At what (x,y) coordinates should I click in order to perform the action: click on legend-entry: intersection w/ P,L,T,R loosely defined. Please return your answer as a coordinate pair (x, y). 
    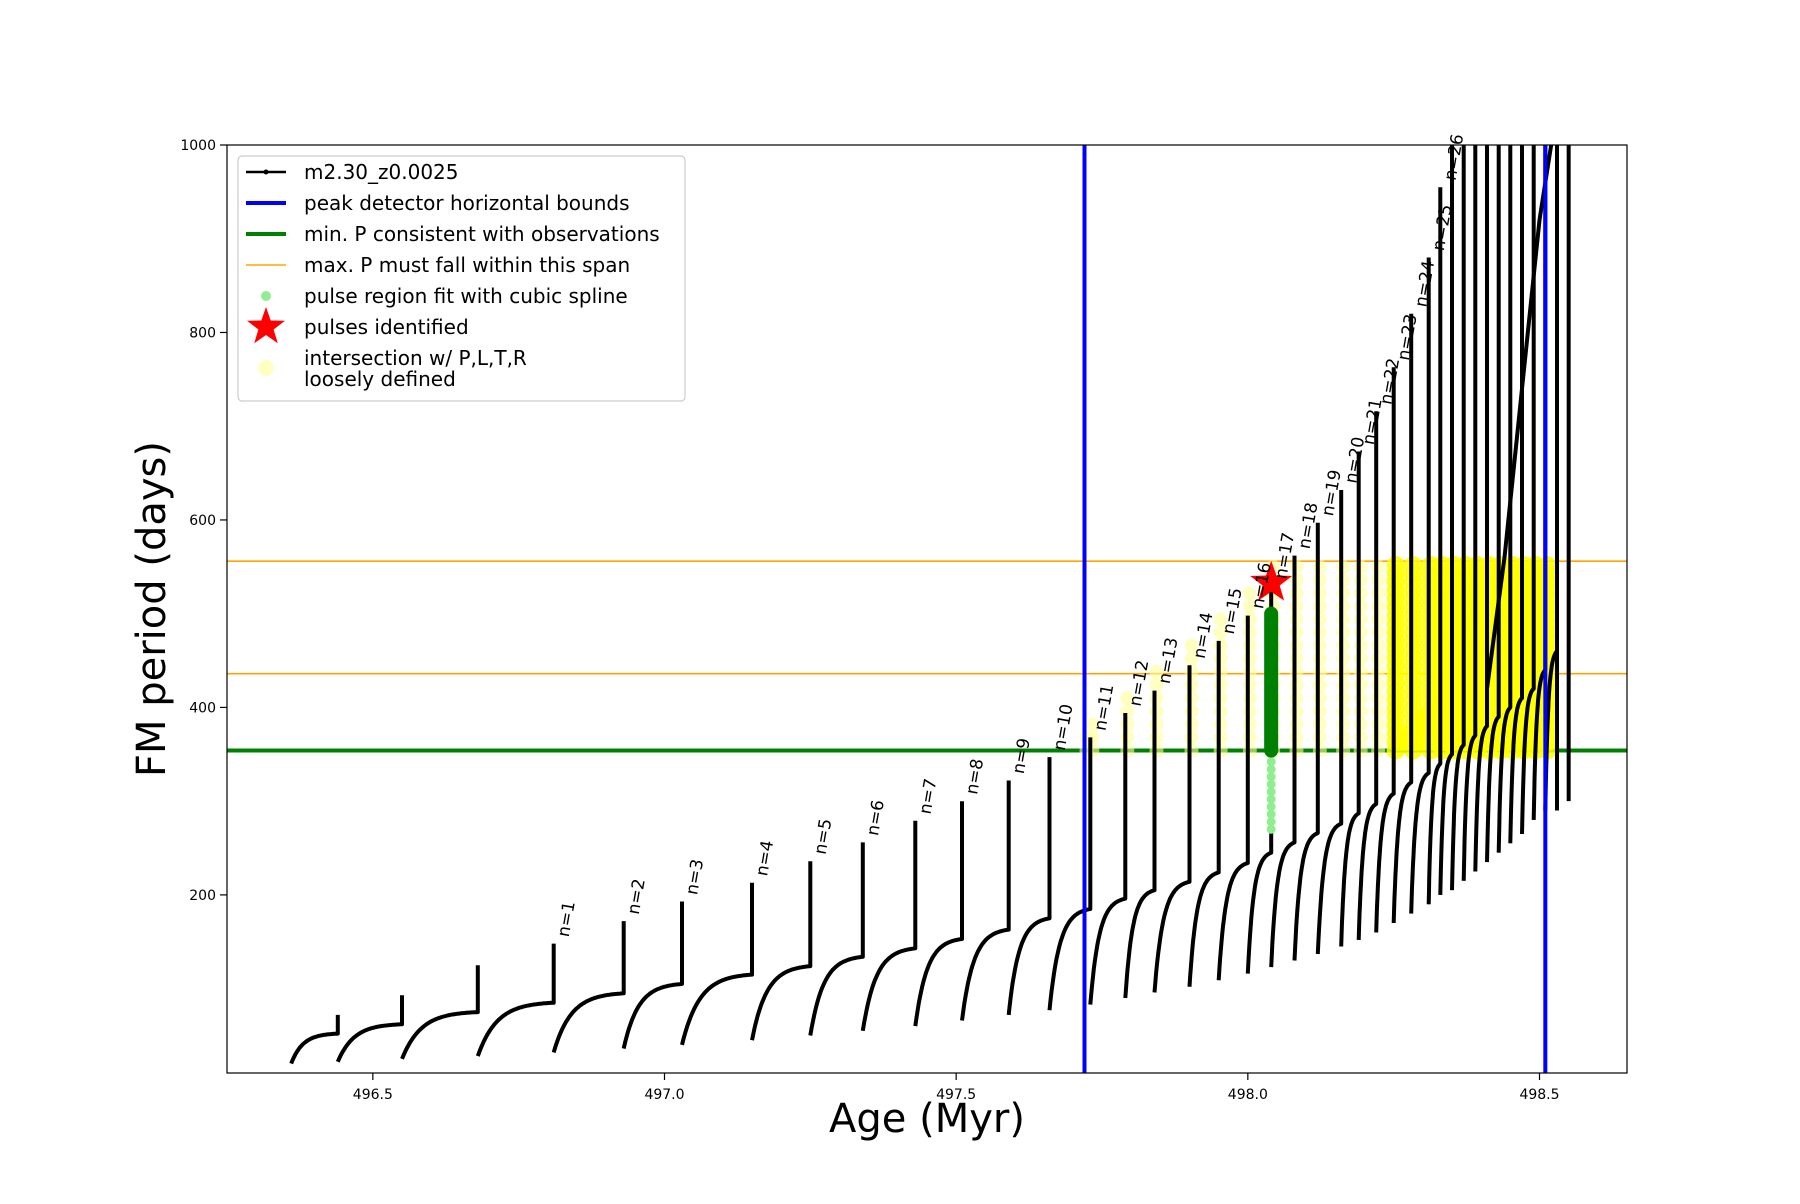
    Looking at the image, I should click on (392, 368).